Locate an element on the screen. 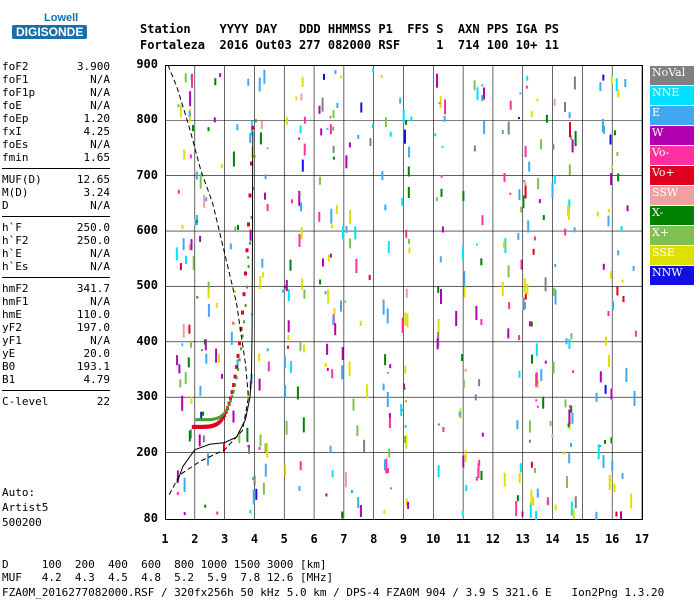  y-tick-label: 800 is located at coordinates (147, 119).